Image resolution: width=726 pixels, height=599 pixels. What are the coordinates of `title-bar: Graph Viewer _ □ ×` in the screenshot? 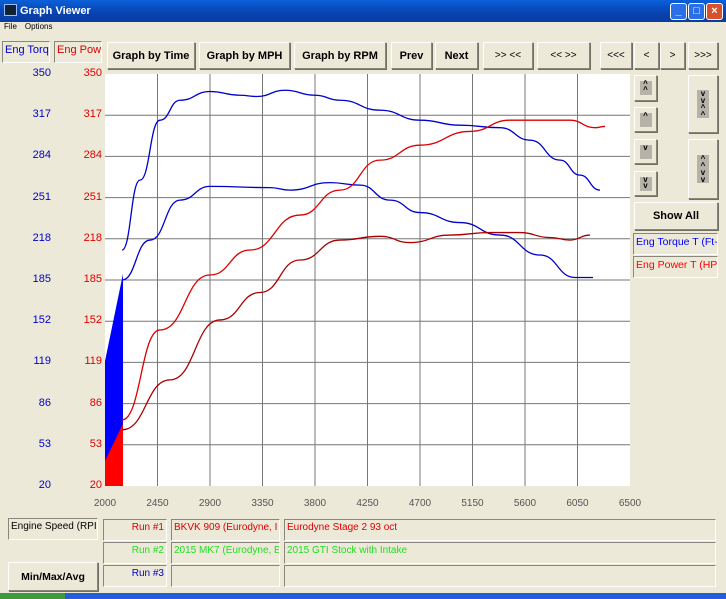 It's located at (363, 11).